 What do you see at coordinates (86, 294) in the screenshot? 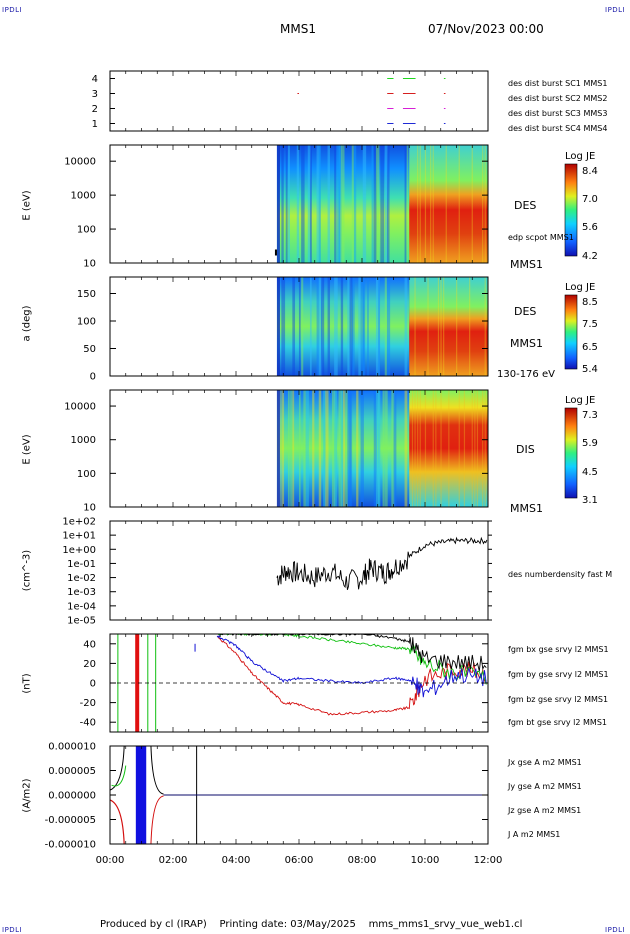
I see `p3-ytick-label: 150` at bounding box center [86, 294].